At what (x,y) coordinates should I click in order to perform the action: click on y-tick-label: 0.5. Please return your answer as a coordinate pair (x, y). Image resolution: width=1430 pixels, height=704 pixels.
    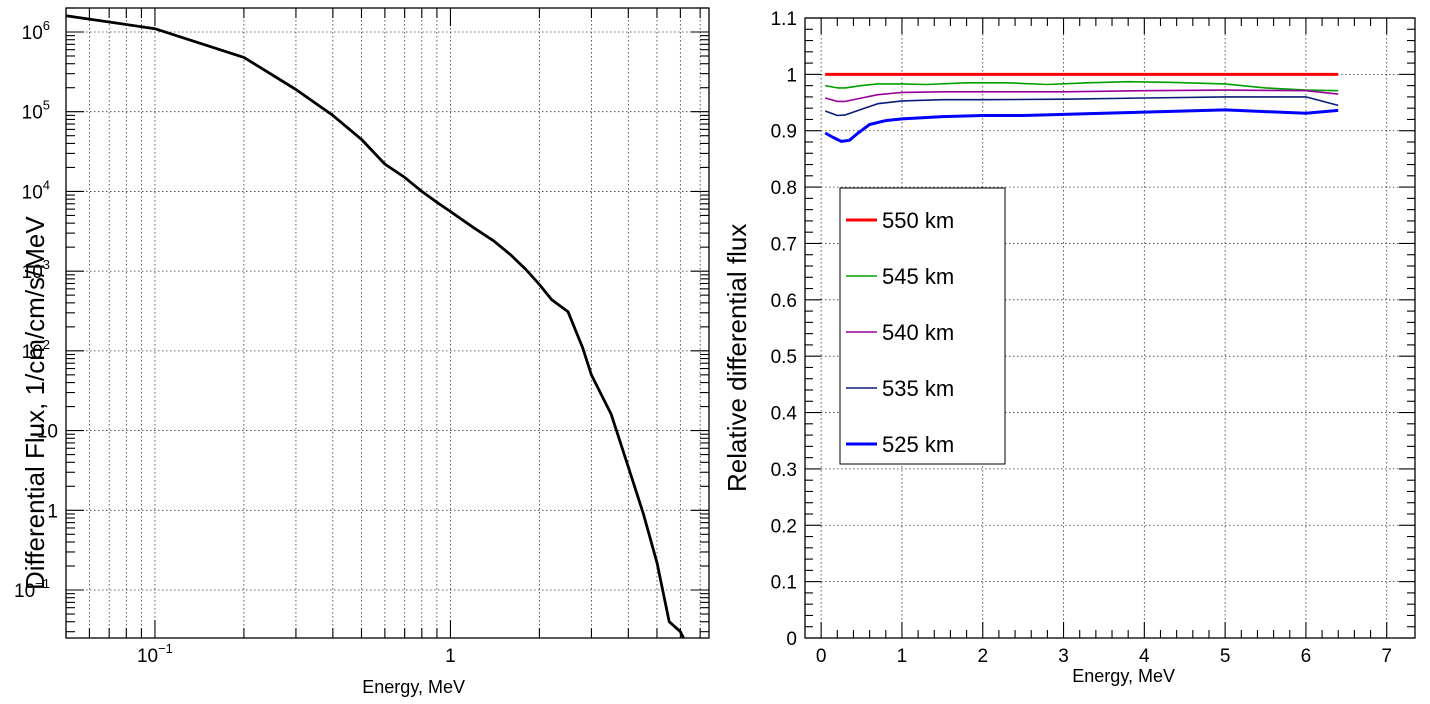
    Looking at the image, I should click on (784, 357).